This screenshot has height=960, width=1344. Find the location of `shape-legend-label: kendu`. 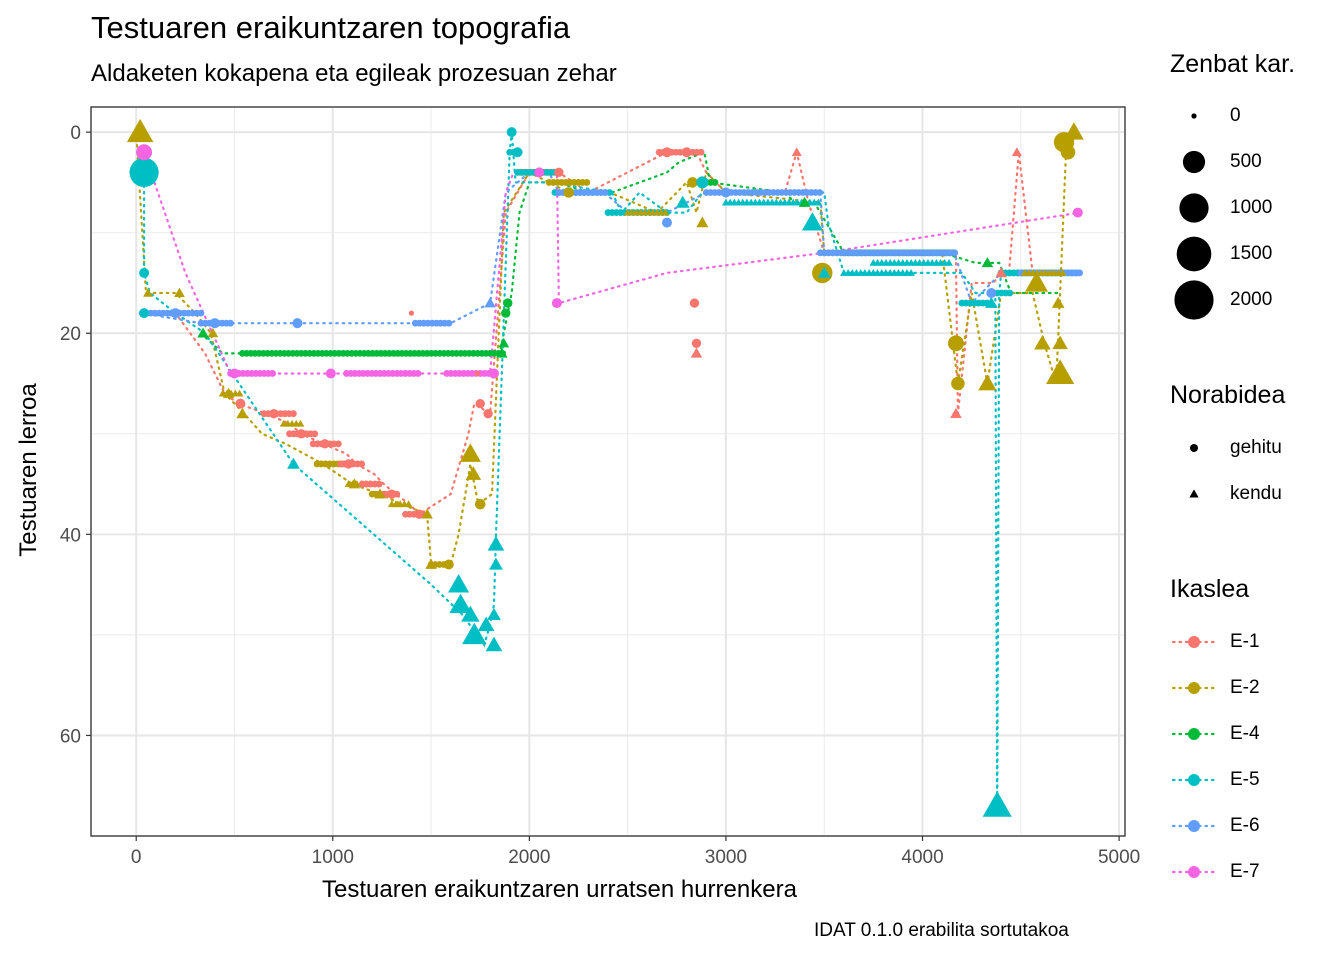

shape-legend-label: kendu is located at coordinates (1256, 493).